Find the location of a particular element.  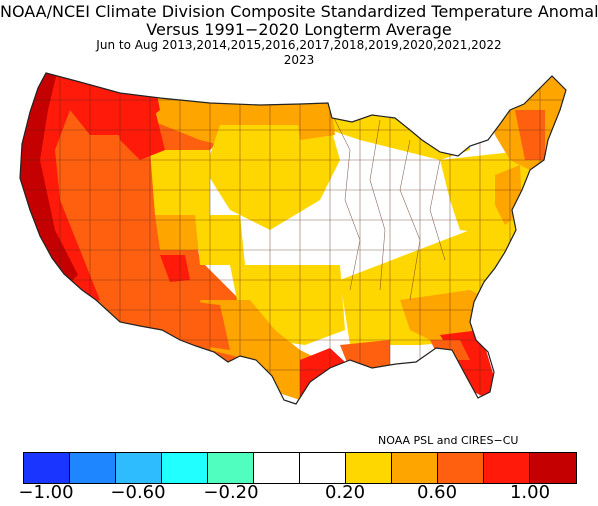

target-year: 2023 is located at coordinates (299, 60).